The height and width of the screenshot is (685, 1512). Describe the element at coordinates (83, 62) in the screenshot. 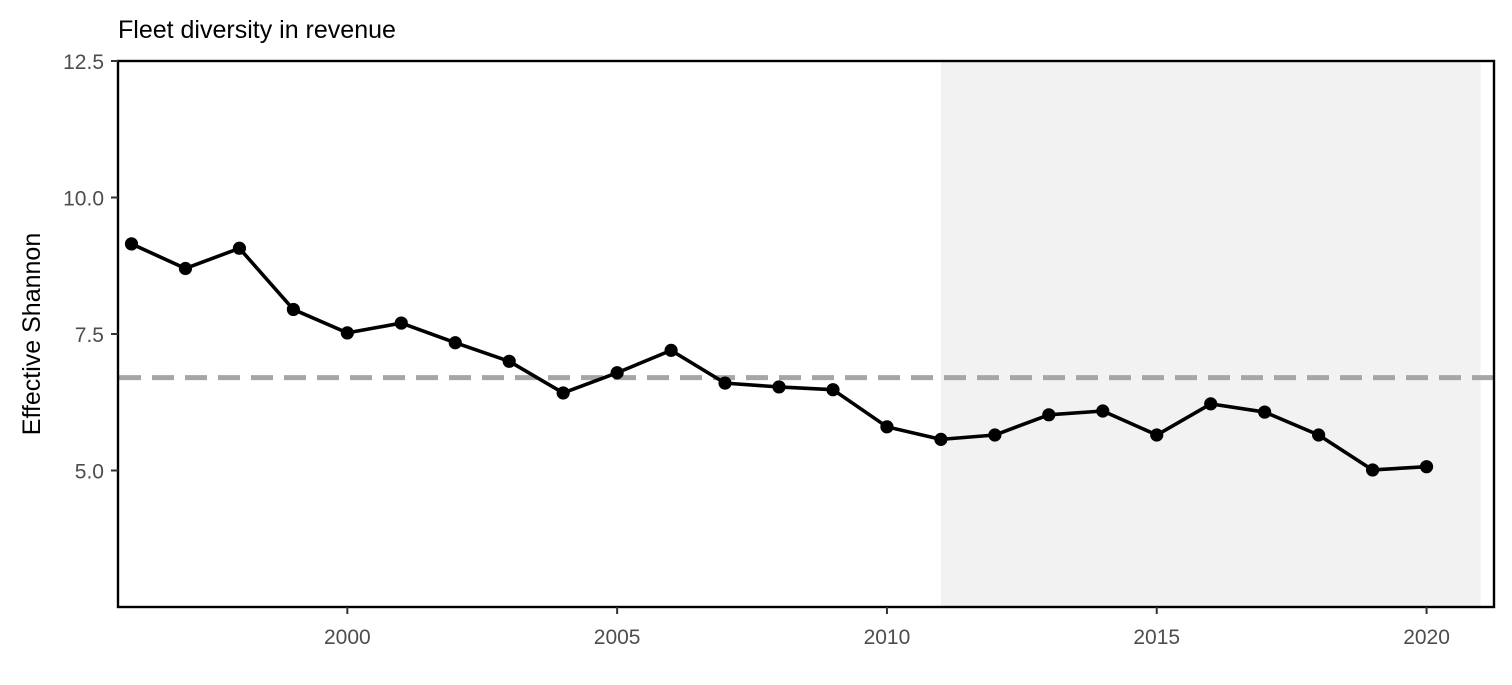

I see `y-tick-label: 12.5` at that location.